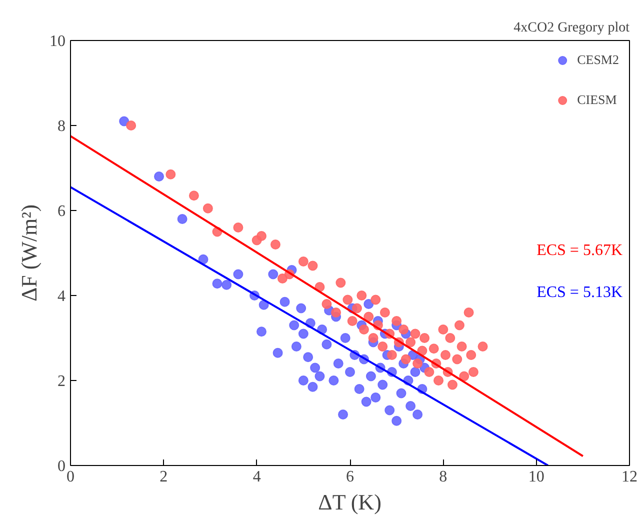  Describe the element at coordinates (62, 381) in the screenshot. I see `y-tick-label: 2` at that location.